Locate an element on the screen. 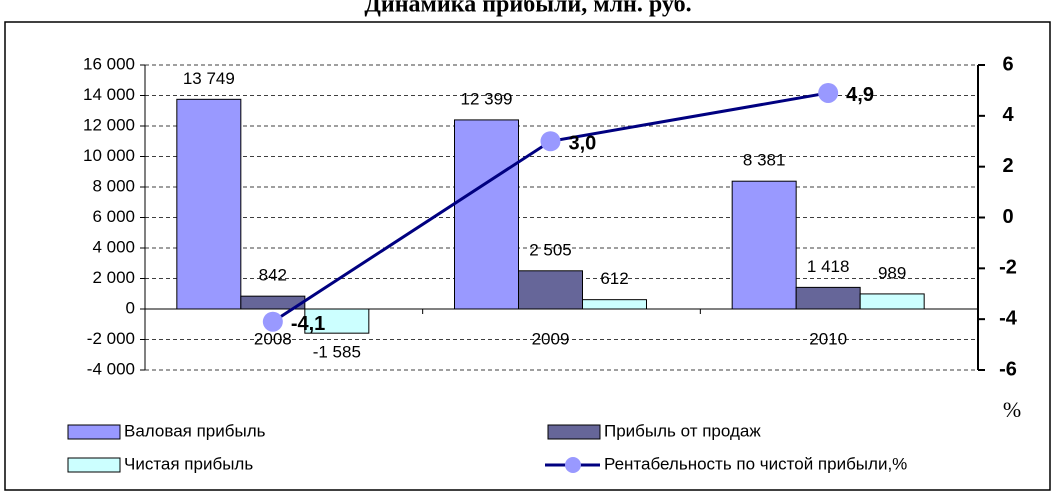 This screenshot has height=495, width=1057. y-tick-label: 0 is located at coordinates (130, 307).